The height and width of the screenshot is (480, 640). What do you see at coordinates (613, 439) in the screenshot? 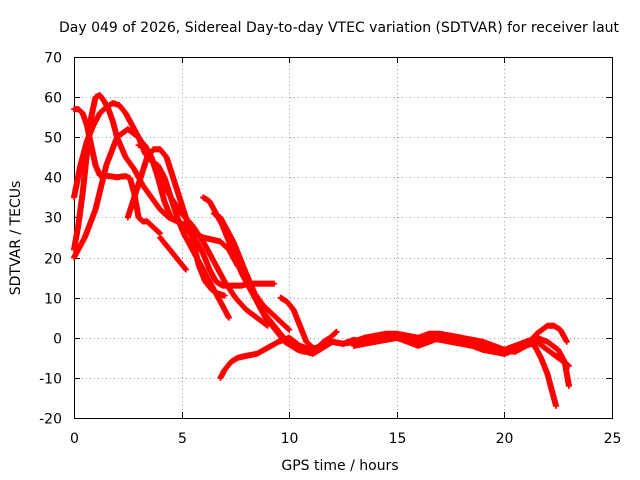
I see `x-tick-label: 25` at bounding box center [613, 439].